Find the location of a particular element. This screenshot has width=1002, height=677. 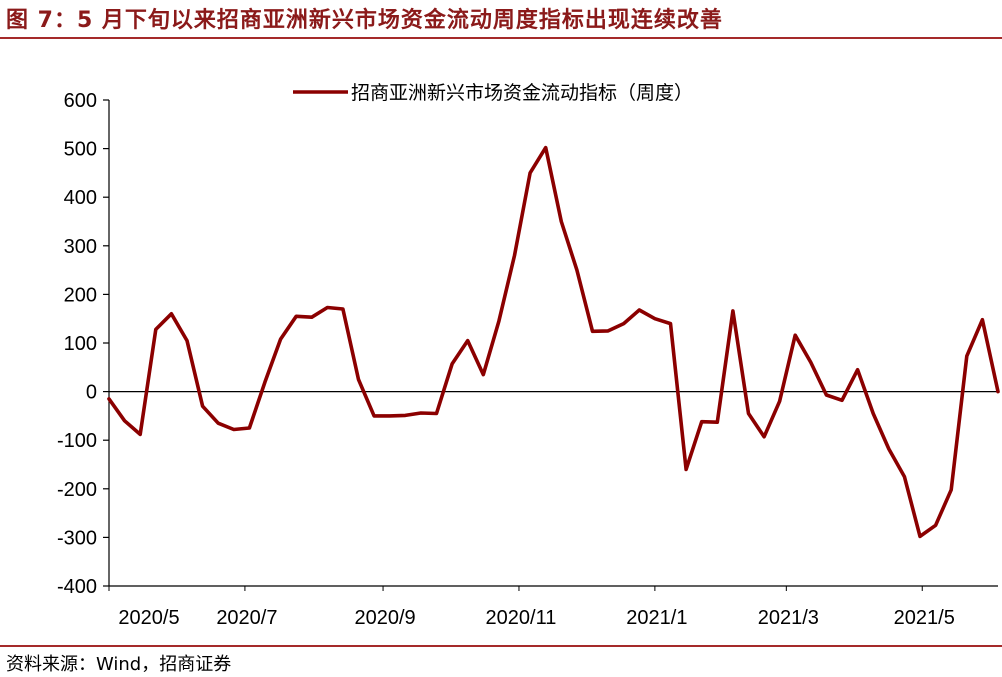

y-tick-label: 300 is located at coordinates (80, 247).